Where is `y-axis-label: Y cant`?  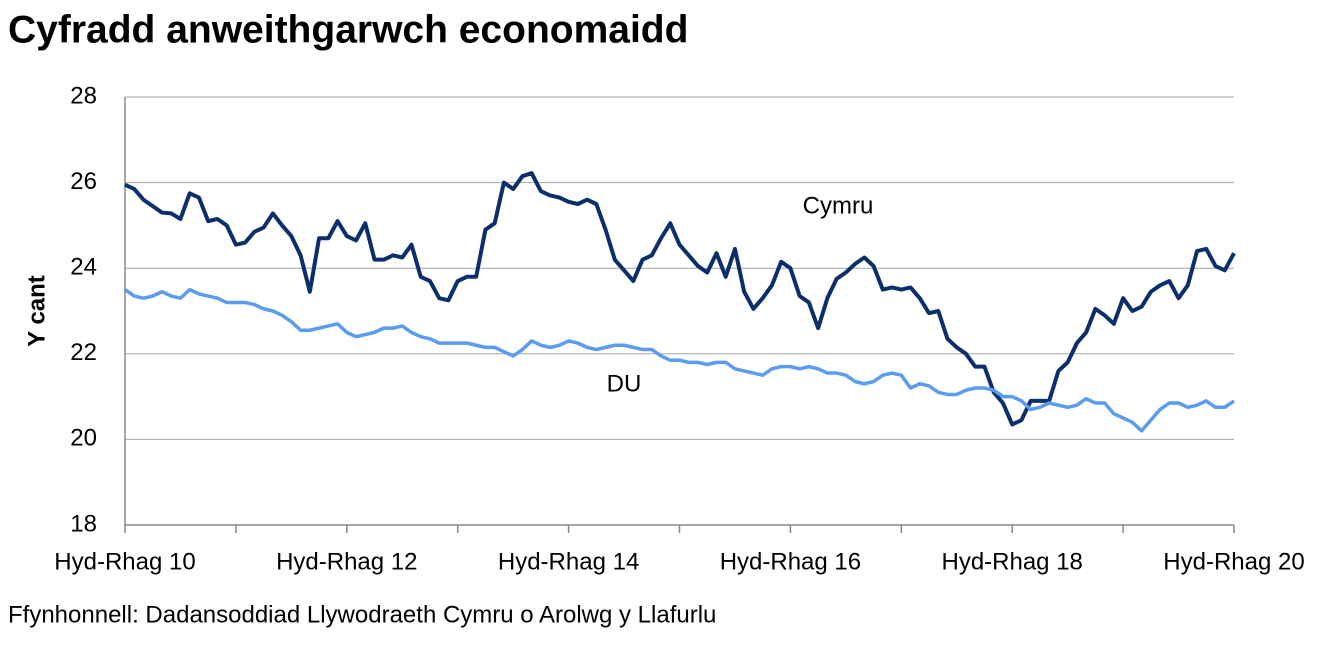
y-axis-label: Y cant is located at coordinates (36, 311).